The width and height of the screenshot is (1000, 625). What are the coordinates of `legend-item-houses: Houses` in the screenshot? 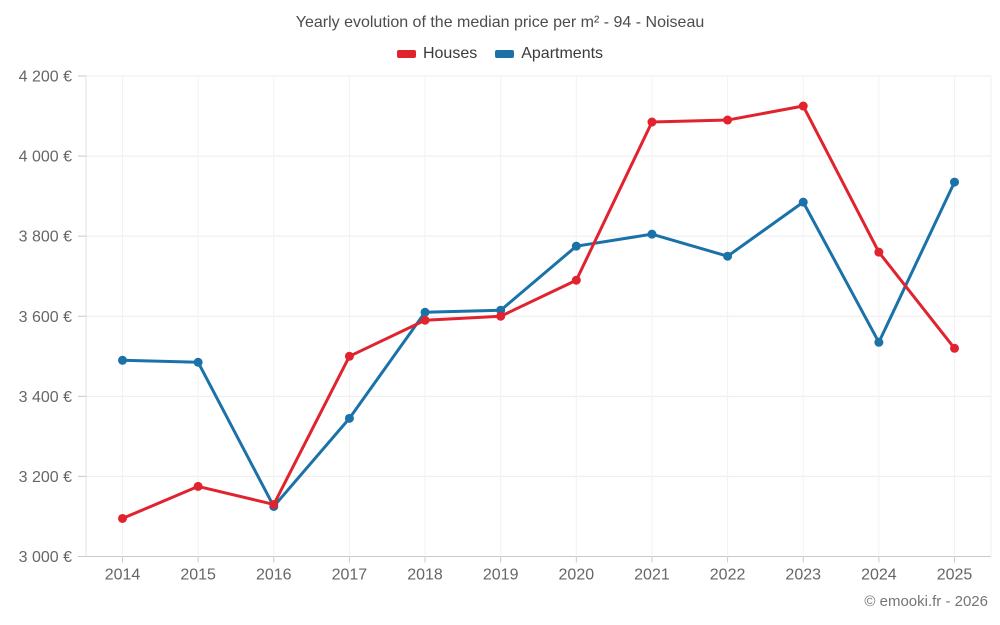 It's located at (437, 54).